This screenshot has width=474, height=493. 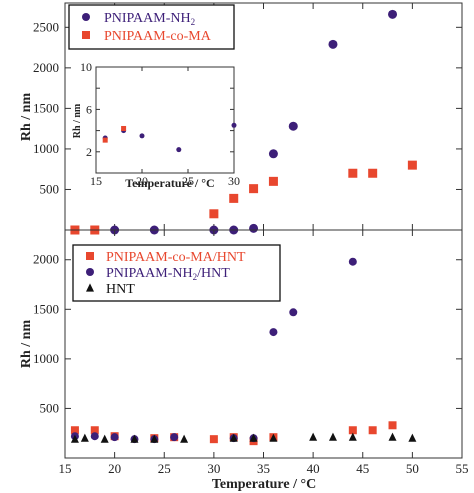 What do you see at coordinates (46, 26) in the screenshot?
I see `top-ytick-label: 2500` at bounding box center [46, 26].